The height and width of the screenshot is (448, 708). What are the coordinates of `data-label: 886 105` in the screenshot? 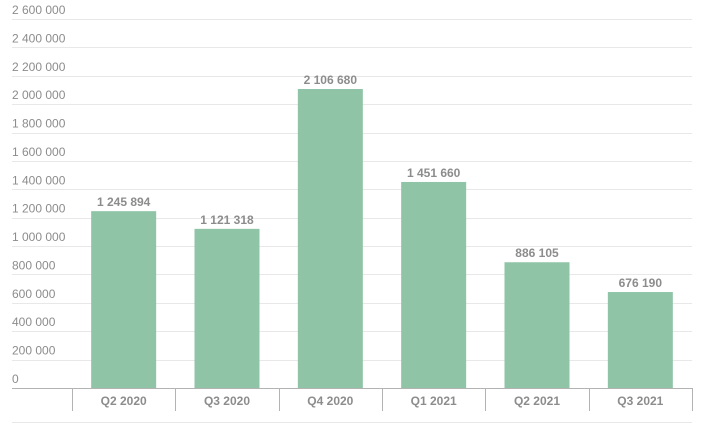 It's located at (537, 253).